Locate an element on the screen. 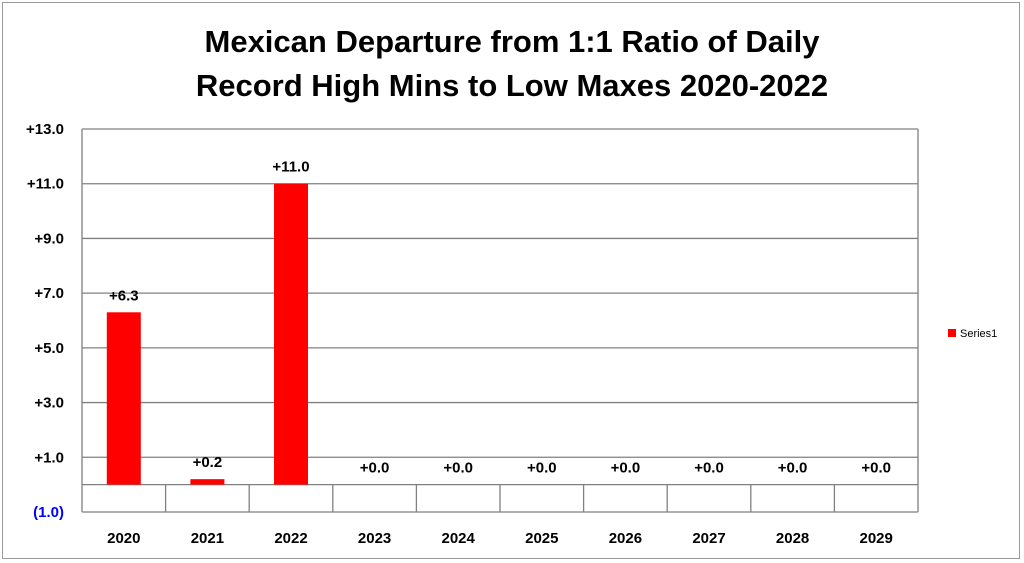  x-category-label: 2024 is located at coordinates (459, 538).